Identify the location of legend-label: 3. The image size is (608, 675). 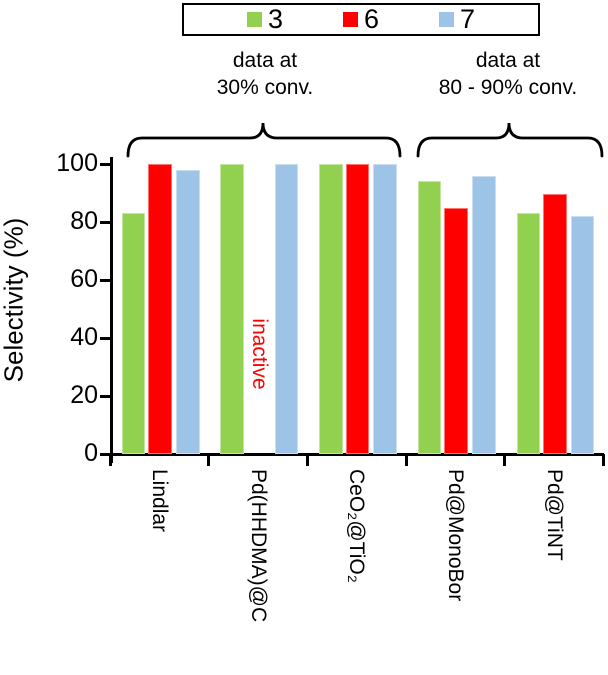
(275, 19).